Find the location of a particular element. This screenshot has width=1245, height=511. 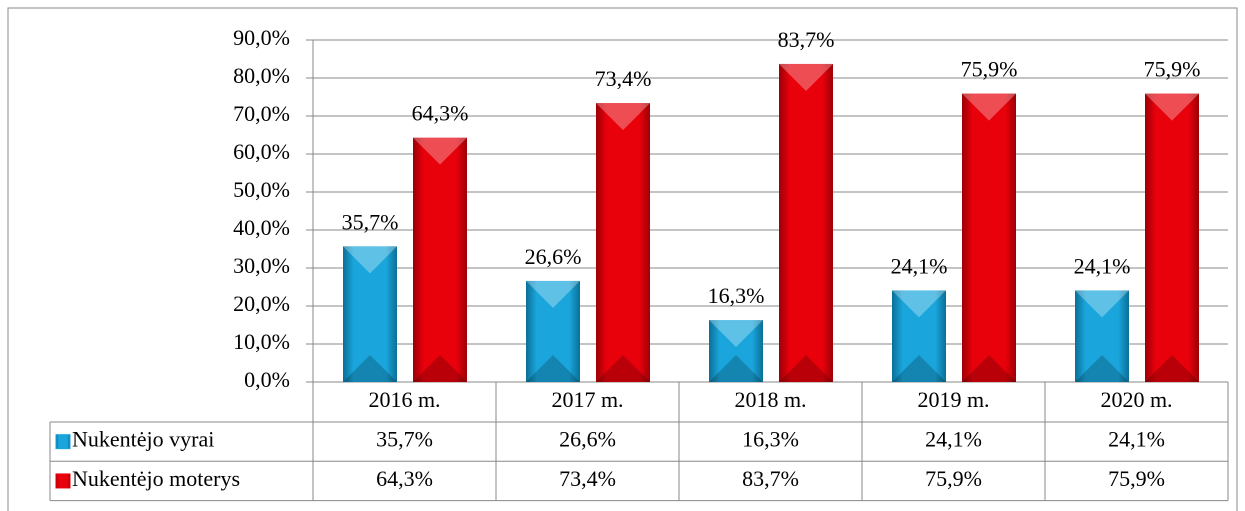

x-tick-label: 2017 m. is located at coordinates (587, 399).